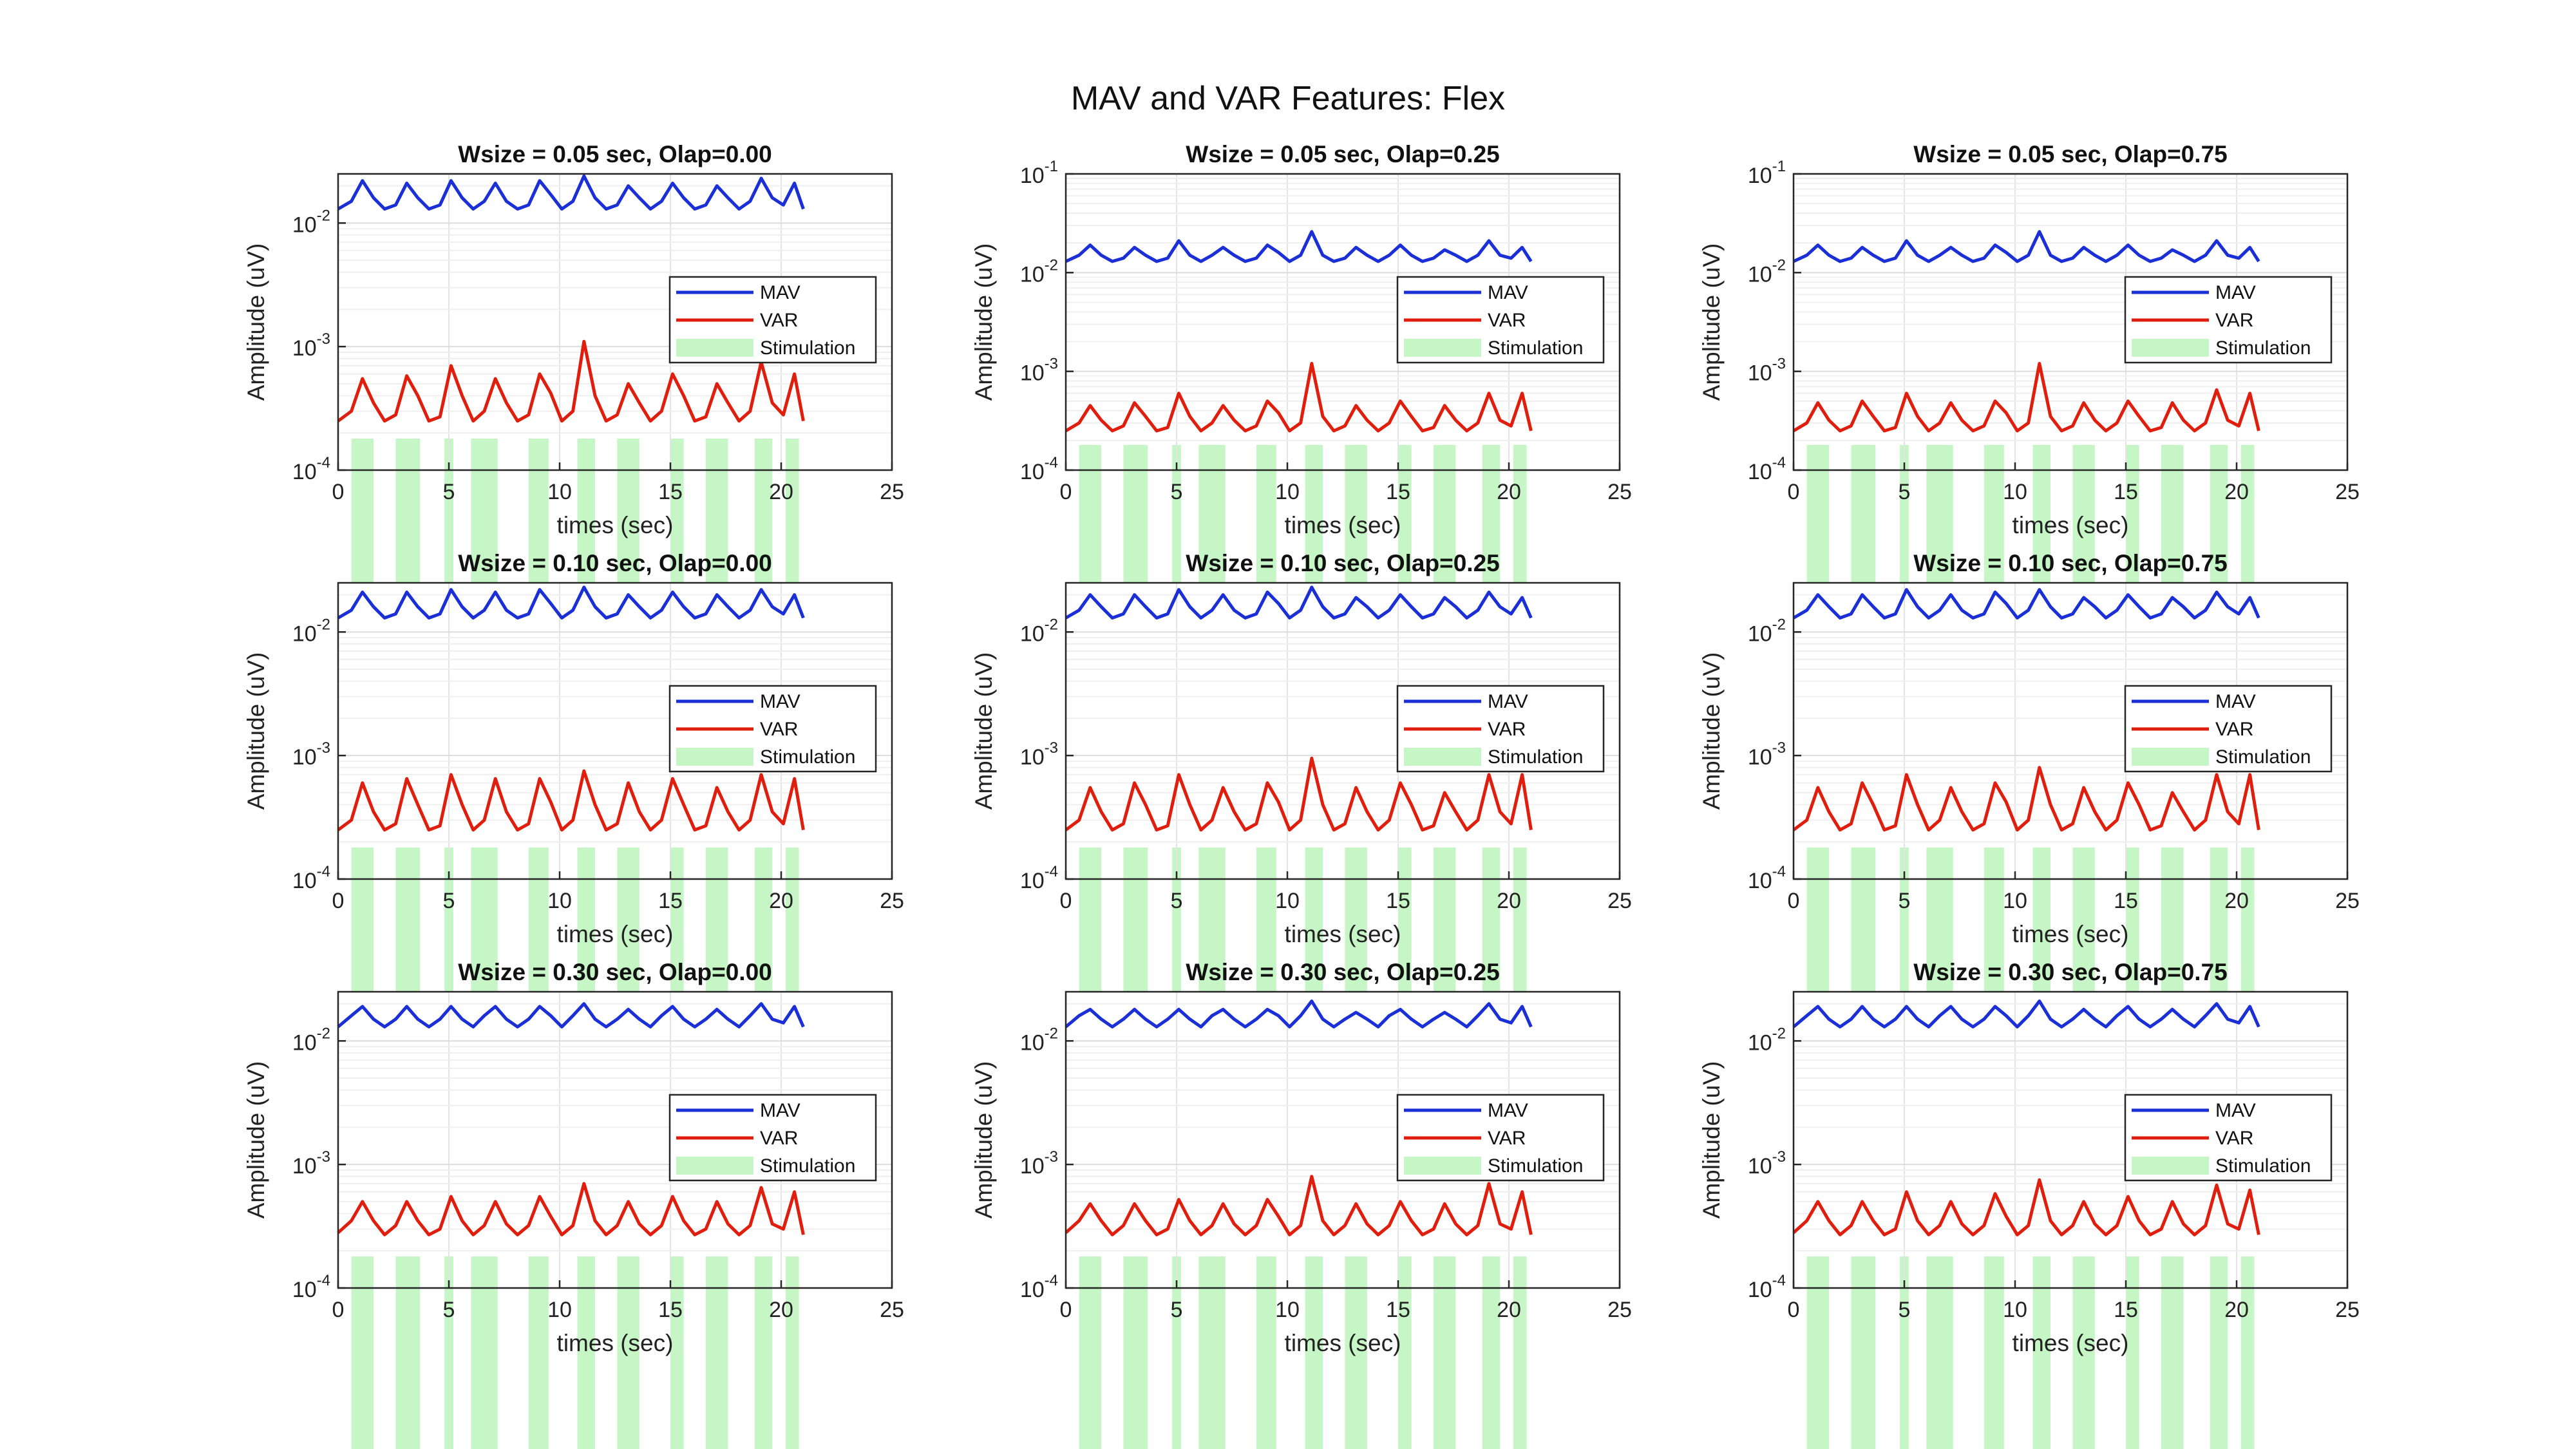 The image size is (2576, 1449). I want to click on subplot-title: Wsize = 0.10 sec, Olap=0.00, so click(615, 563).